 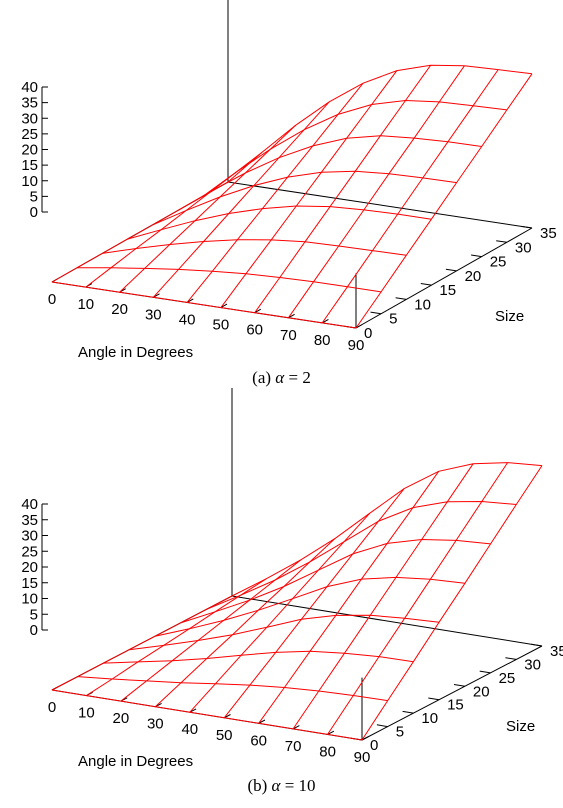 I want to click on x-tick-label: 40, so click(x=187, y=319).